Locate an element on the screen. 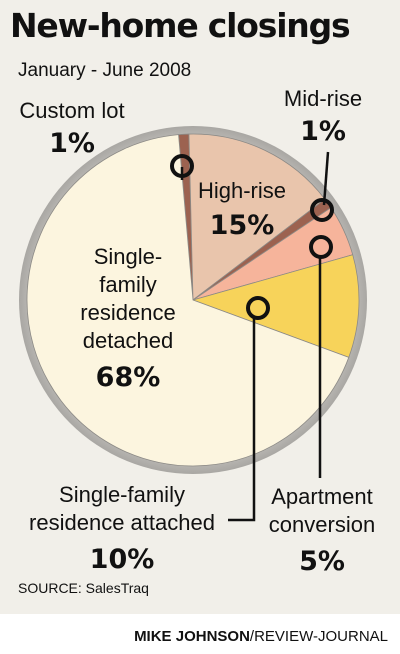 The height and width of the screenshot is (654, 400). label-sfr-attached-value: 10% is located at coordinates (122, 559).